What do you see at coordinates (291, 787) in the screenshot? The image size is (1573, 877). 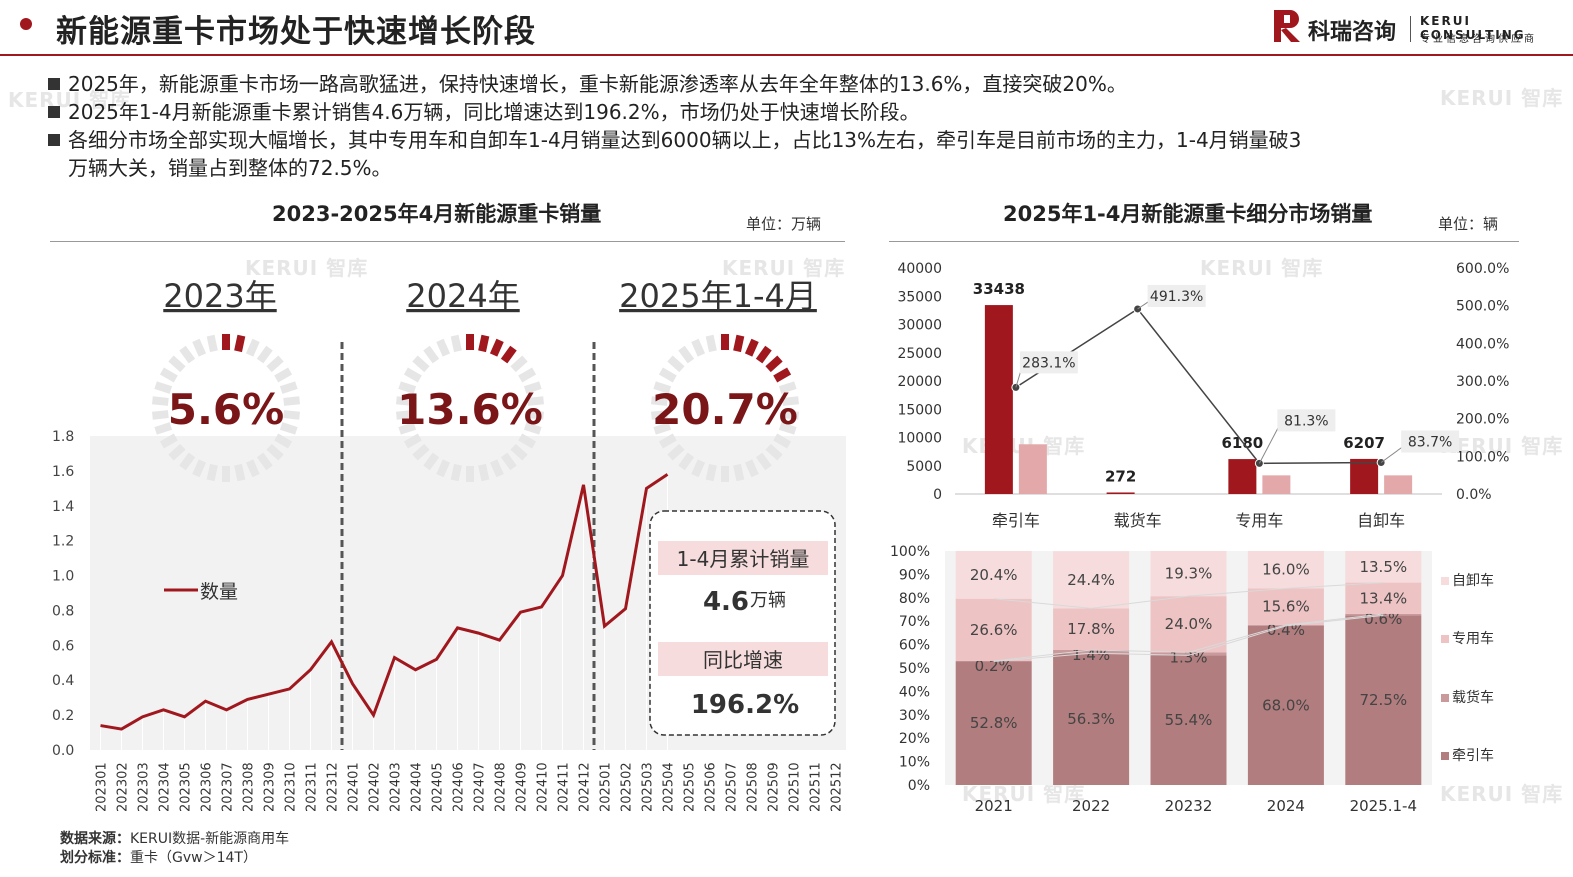 I see `x-tick-label: 202310` at bounding box center [291, 787].